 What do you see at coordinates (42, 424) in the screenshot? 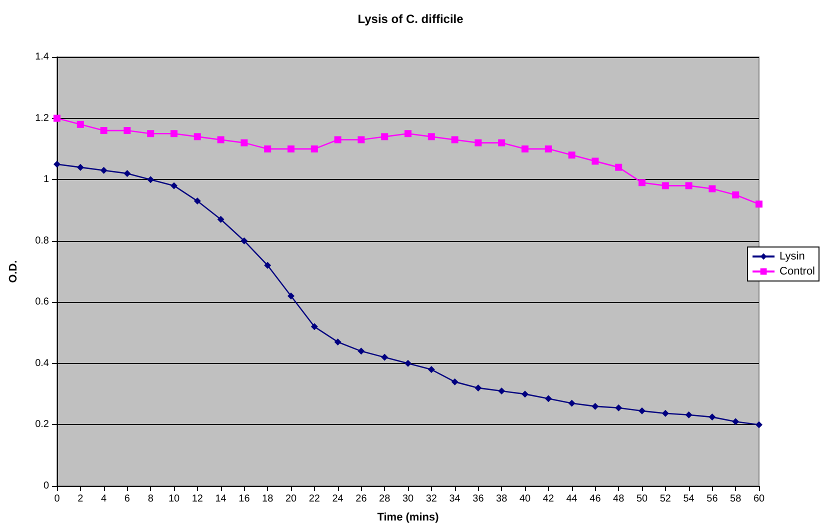
I see `y-tick-label: 0.2` at bounding box center [42, 424].